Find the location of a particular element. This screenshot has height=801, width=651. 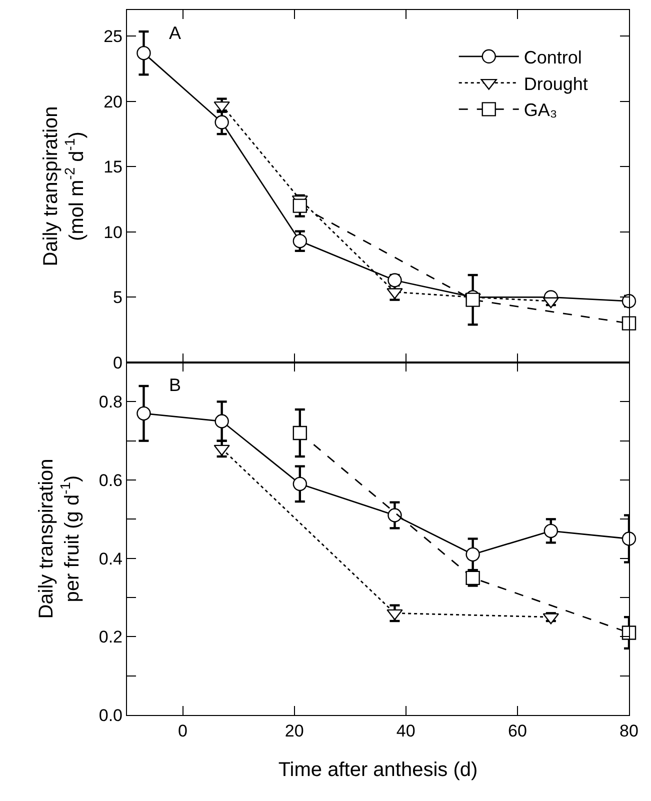

legend-label: Drought is located at coordinates (556, 84).